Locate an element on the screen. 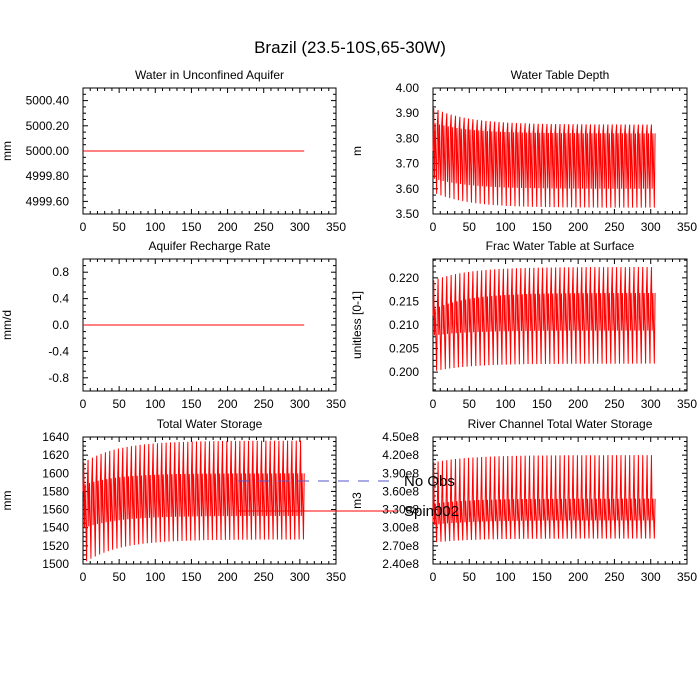  y-tick-label: 0.200 is located at coordinates (404, 372).